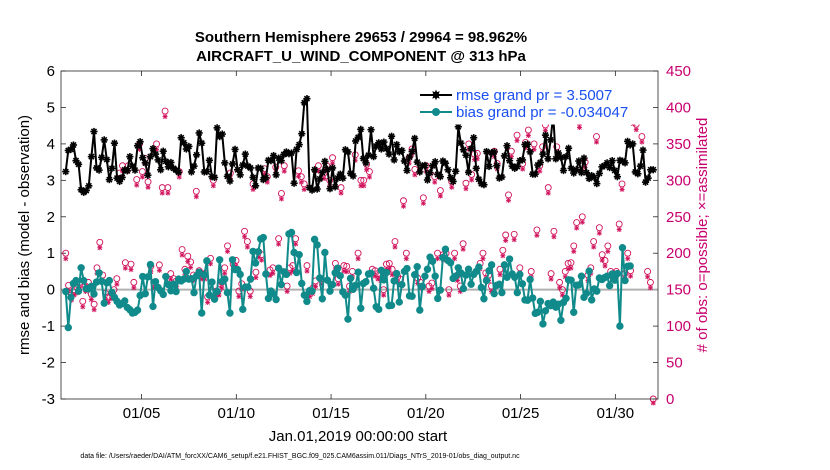 The height and width of the screenshot is (470, 830). Describe the element at coordinates (51, 290) in the screenshot. I see `left-tick-label: 0` at that location.